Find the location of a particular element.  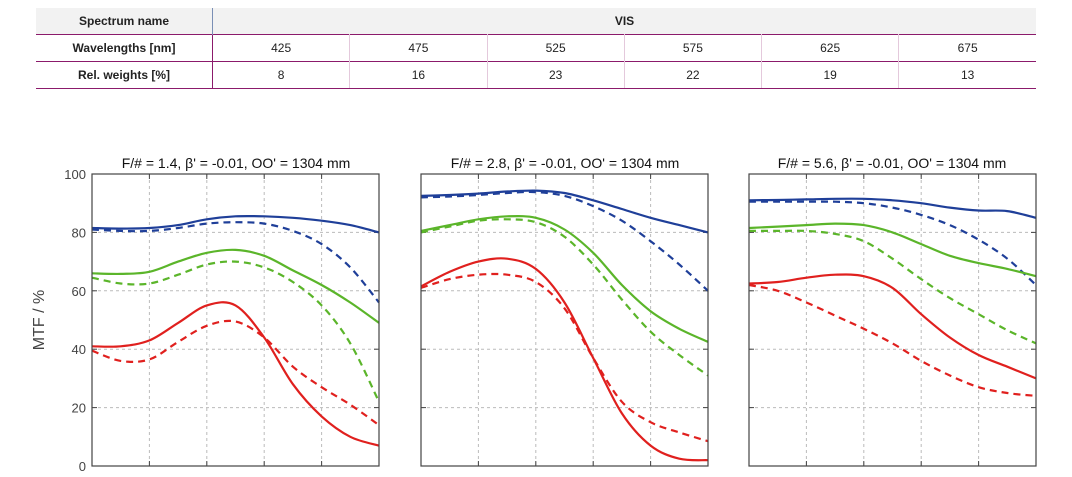

weight-cell: 8 is located at coordinates (281, 75).